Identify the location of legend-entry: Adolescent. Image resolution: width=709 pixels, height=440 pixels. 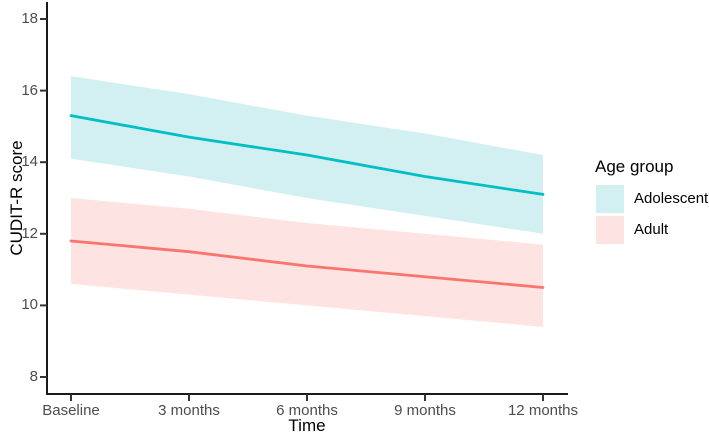
(652, 198).